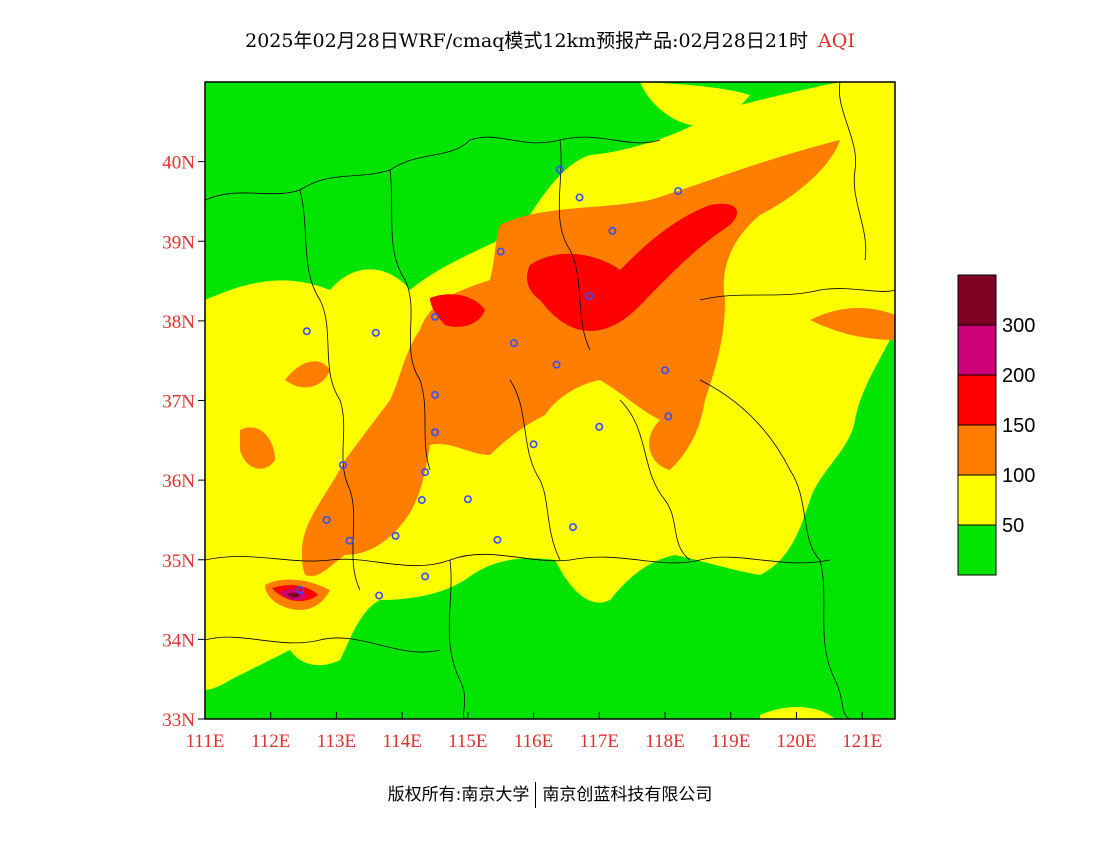  Describe the element at coordinates (599, 741) in the screenshot. I see `x-tick-label: 117E` at that location.